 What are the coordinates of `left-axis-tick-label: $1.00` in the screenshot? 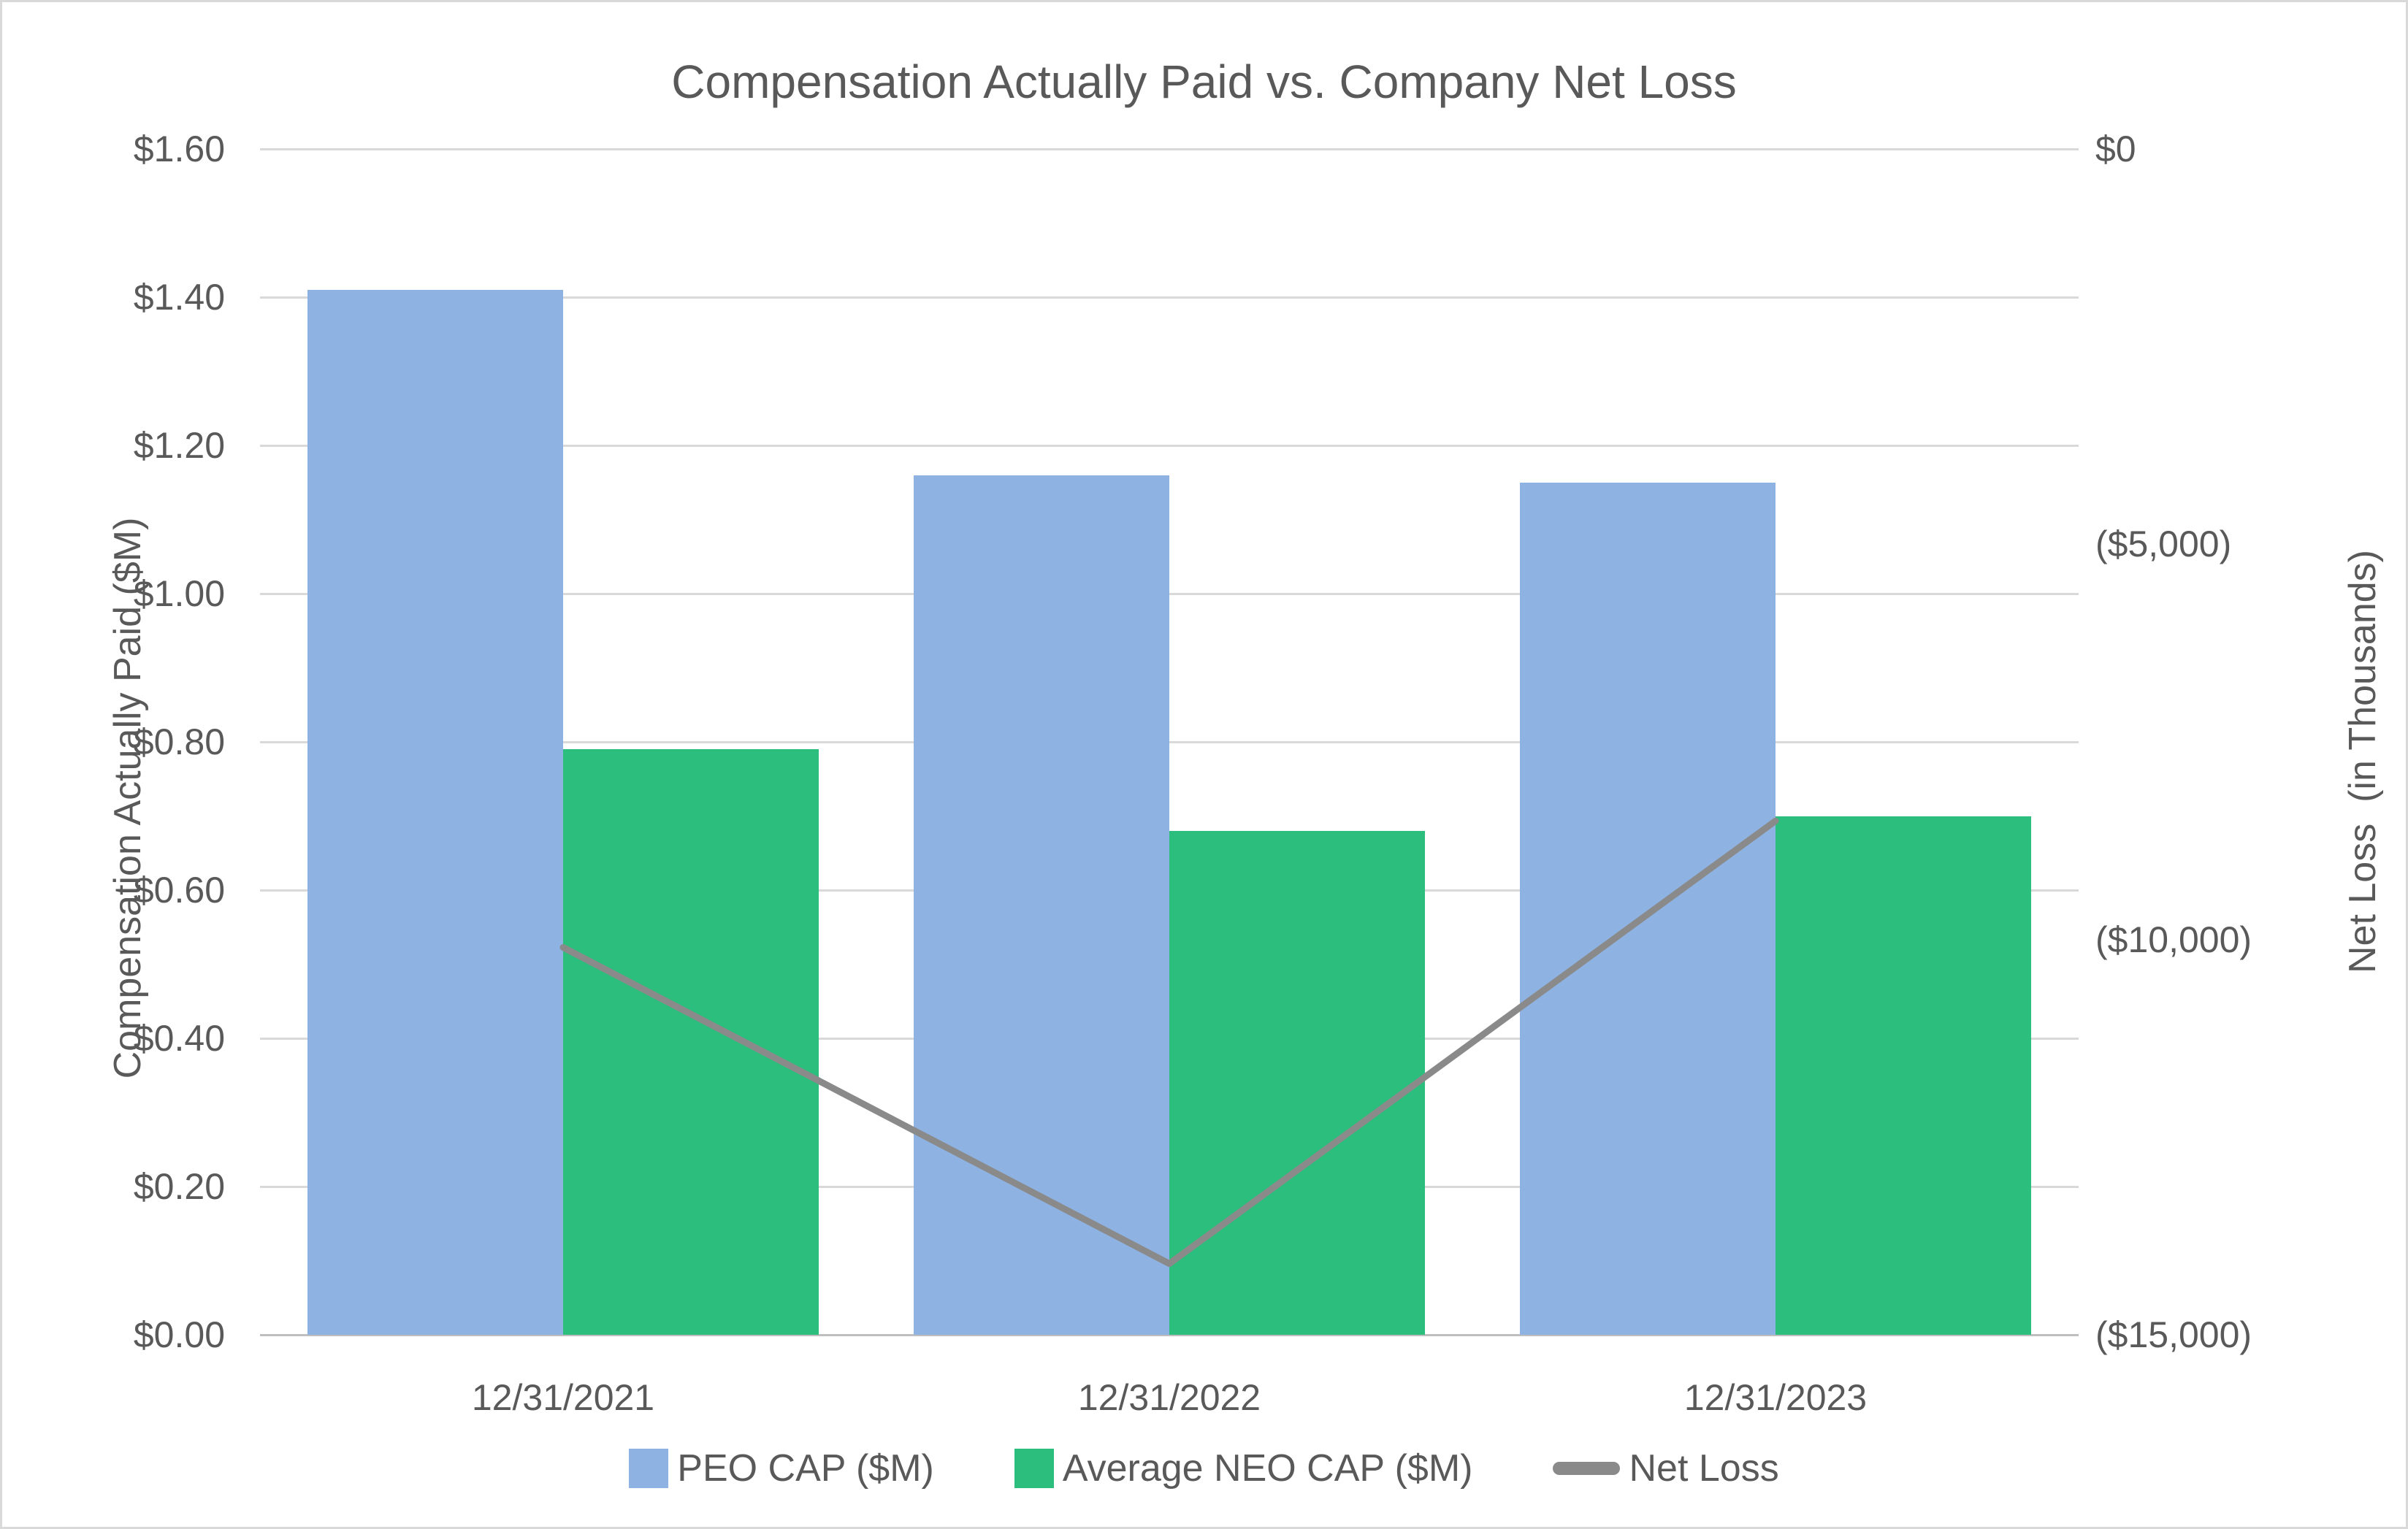 It's located at (179, 593).